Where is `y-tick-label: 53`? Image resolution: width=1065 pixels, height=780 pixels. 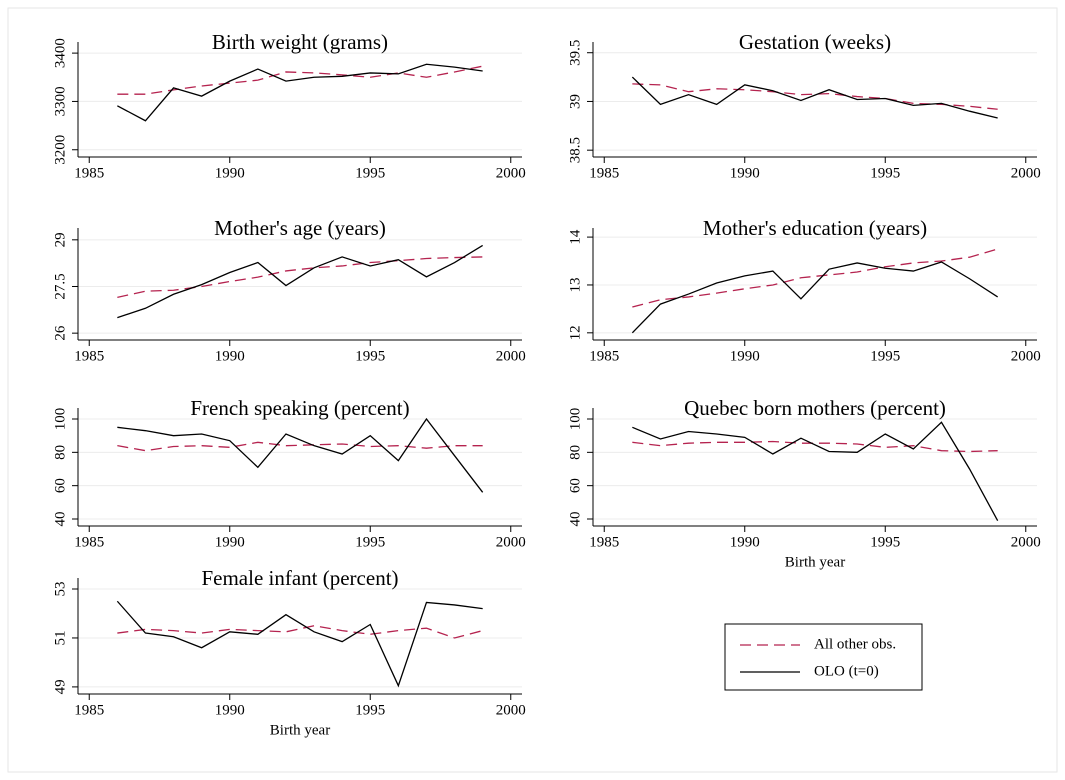
y-tick-label: 53 is located at coordinates (60, 589).